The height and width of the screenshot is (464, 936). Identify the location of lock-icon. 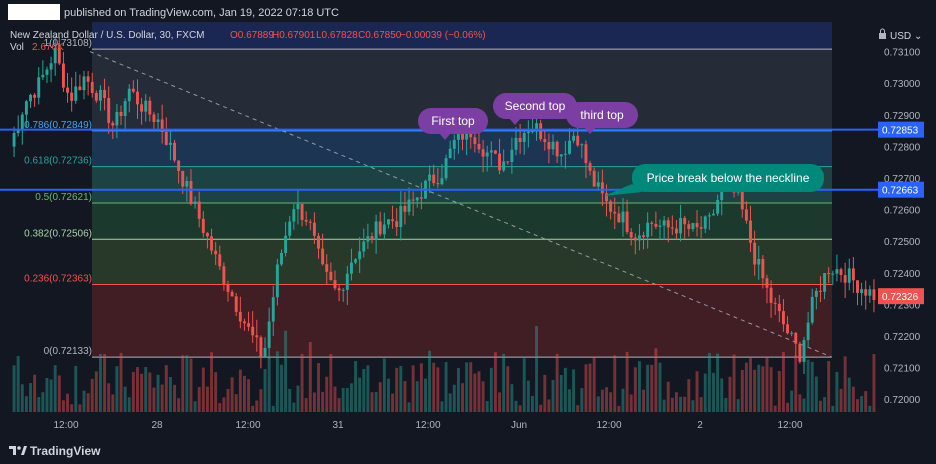
(882, 33).